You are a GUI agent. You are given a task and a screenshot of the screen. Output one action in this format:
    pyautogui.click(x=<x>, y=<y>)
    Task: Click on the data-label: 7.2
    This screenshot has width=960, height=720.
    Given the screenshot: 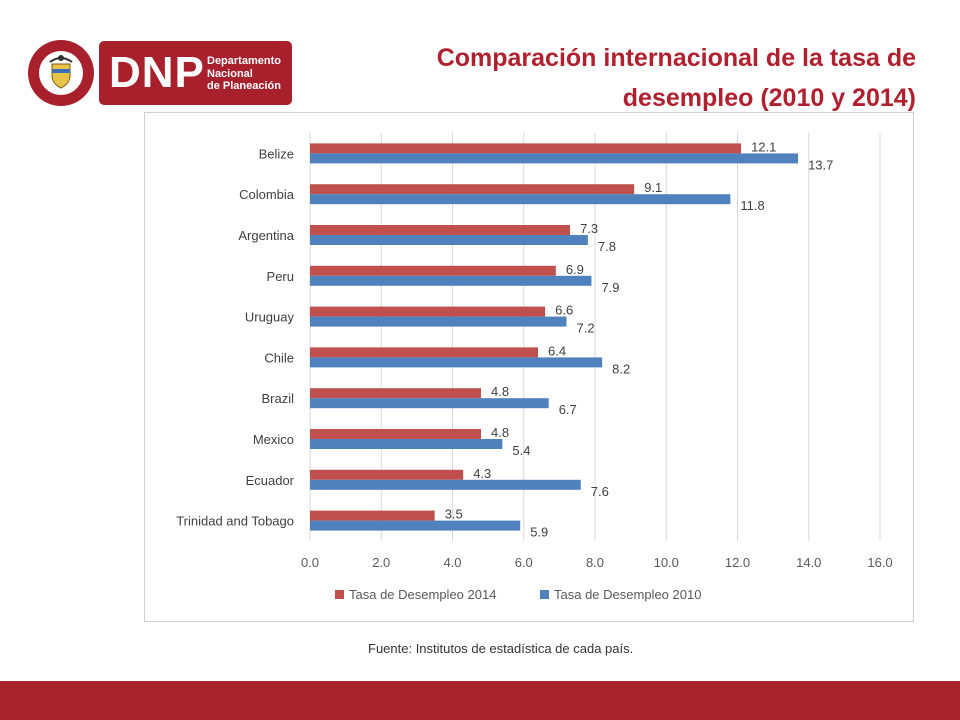 What is the action you would take?
    pyautogui.click(x=586, y=328)
    